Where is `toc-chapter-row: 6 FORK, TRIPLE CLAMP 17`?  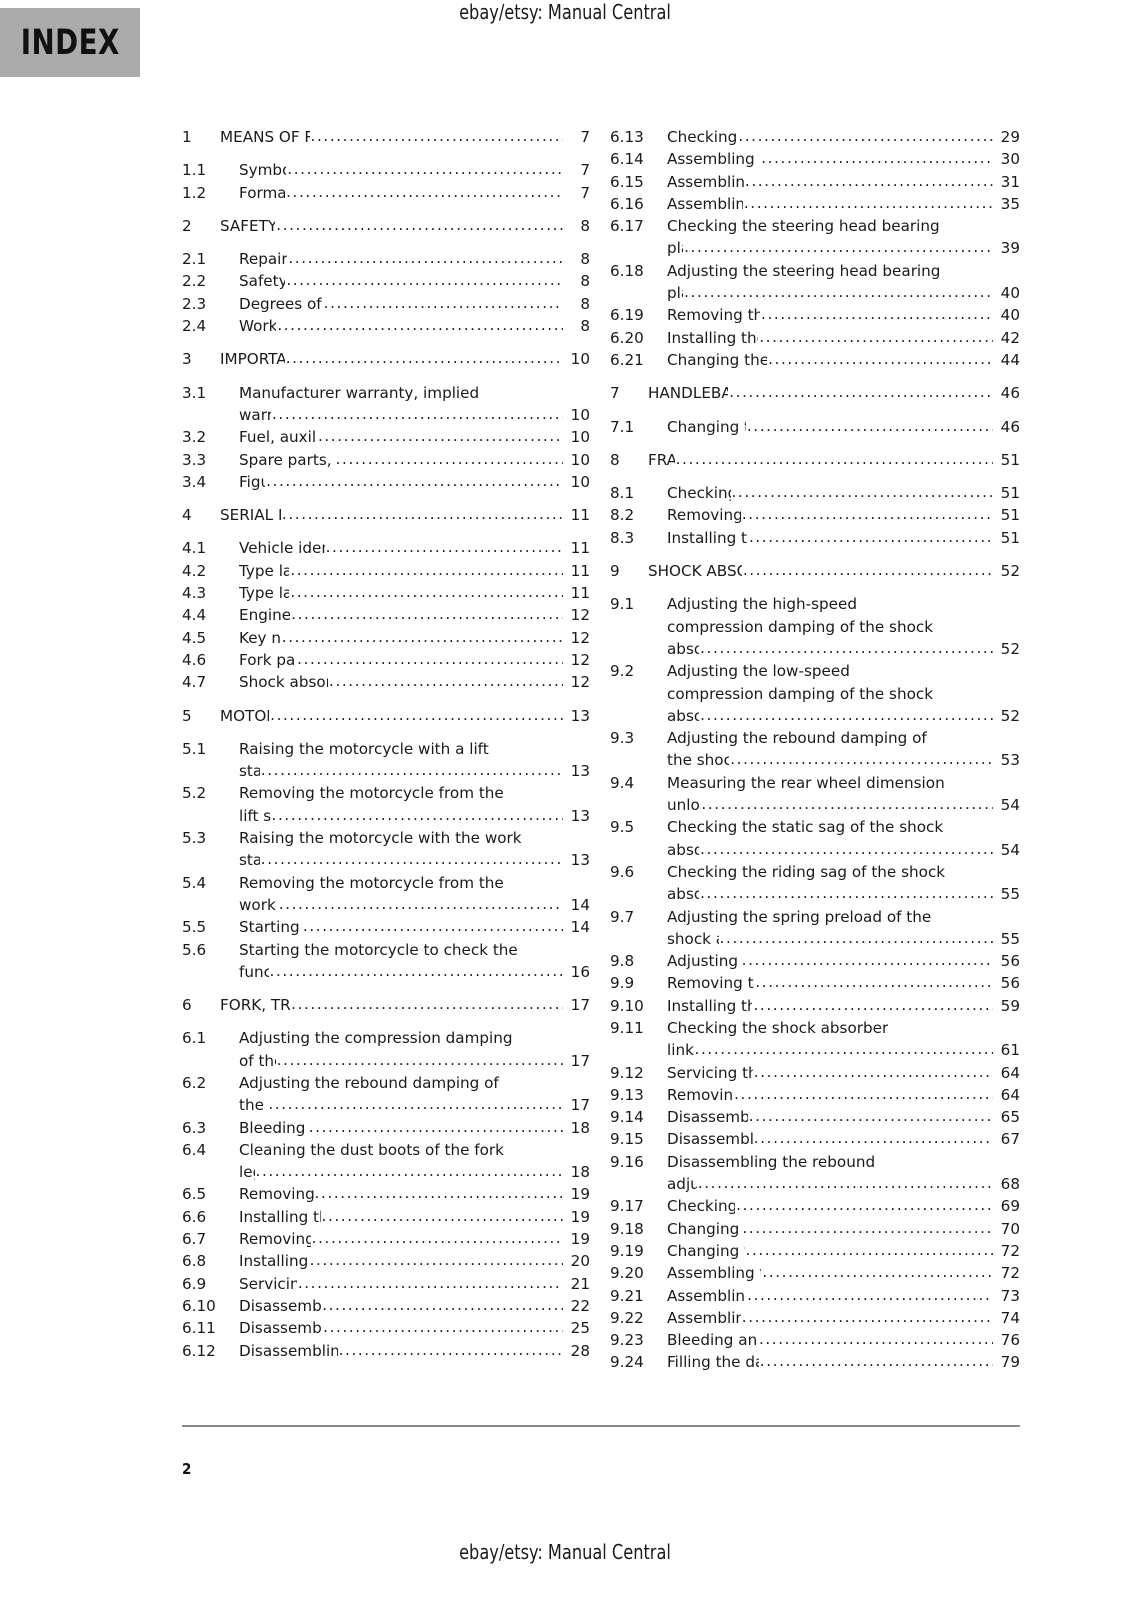
toc-chapter-row: 6 FORK, TRIPLE CLAMP 17 is located at coordinates (386, 1005).